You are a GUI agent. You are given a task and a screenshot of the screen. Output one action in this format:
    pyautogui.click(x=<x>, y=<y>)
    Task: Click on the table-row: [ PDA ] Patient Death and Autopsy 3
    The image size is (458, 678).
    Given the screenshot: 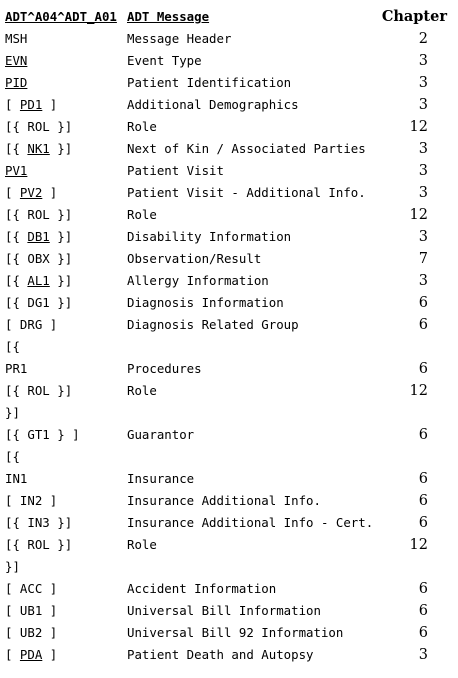 What is the action you would take?
    pyautogui.click(x=229, y=655)
    